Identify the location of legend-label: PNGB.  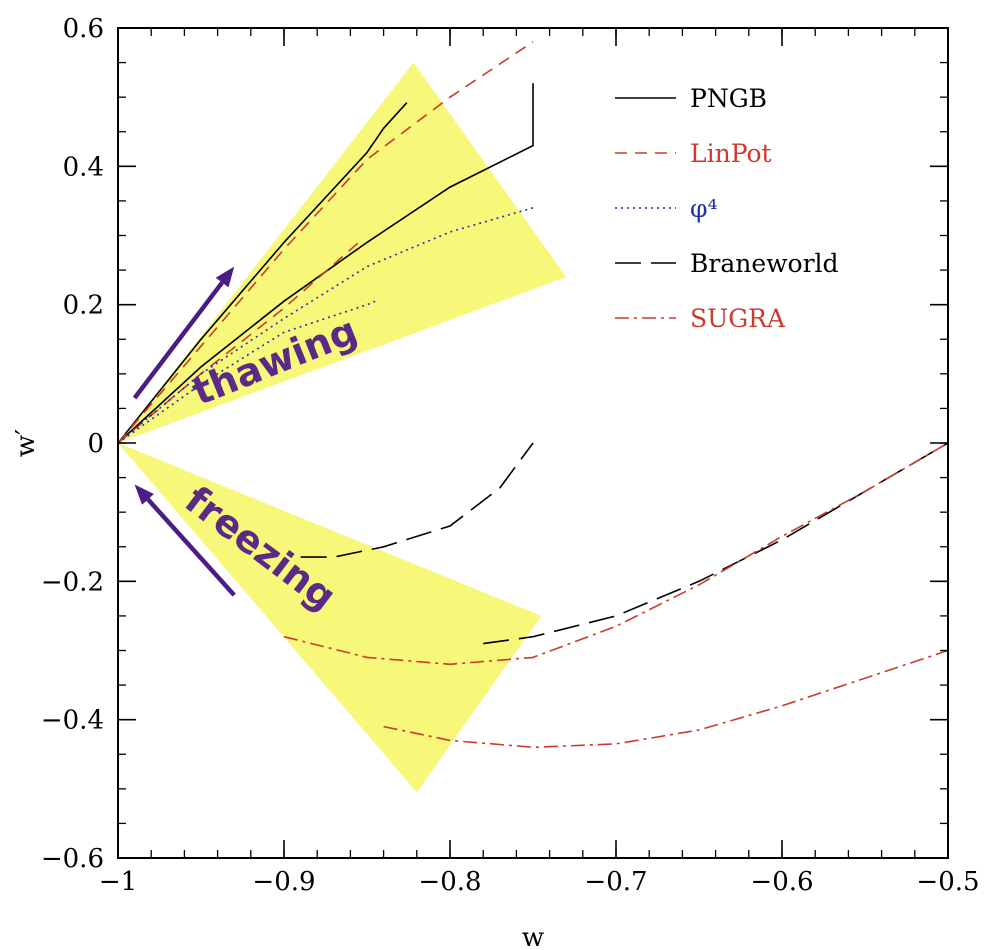
(728, 98).